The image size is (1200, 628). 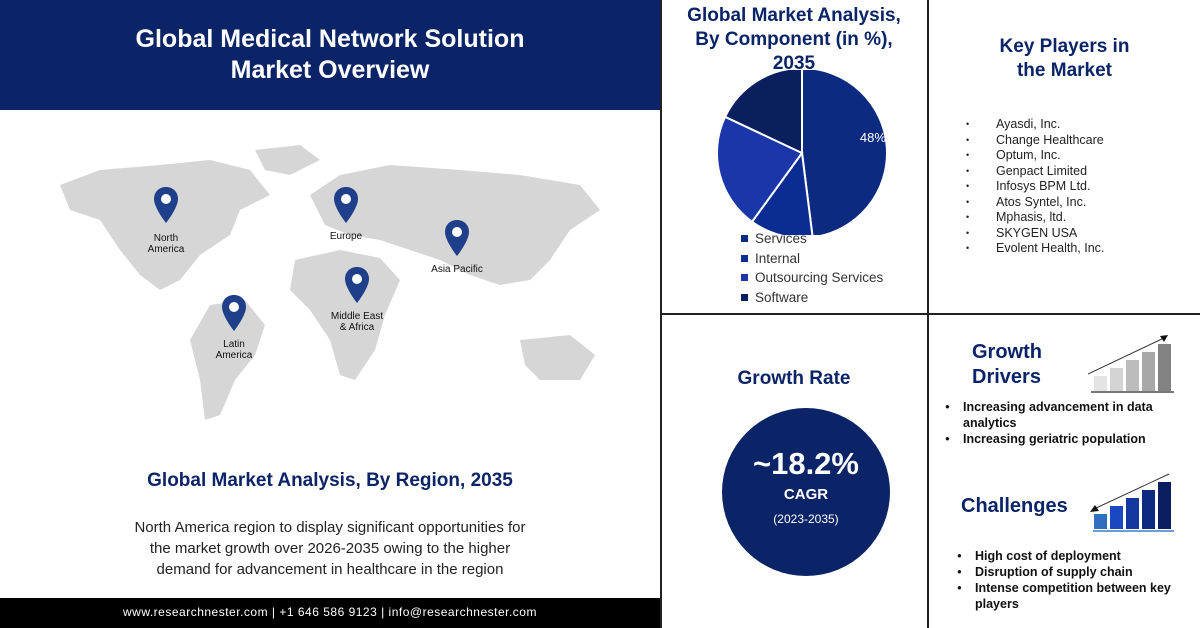 I want to click on key-players-title-line: the Market, so click(x=1064, y=70).